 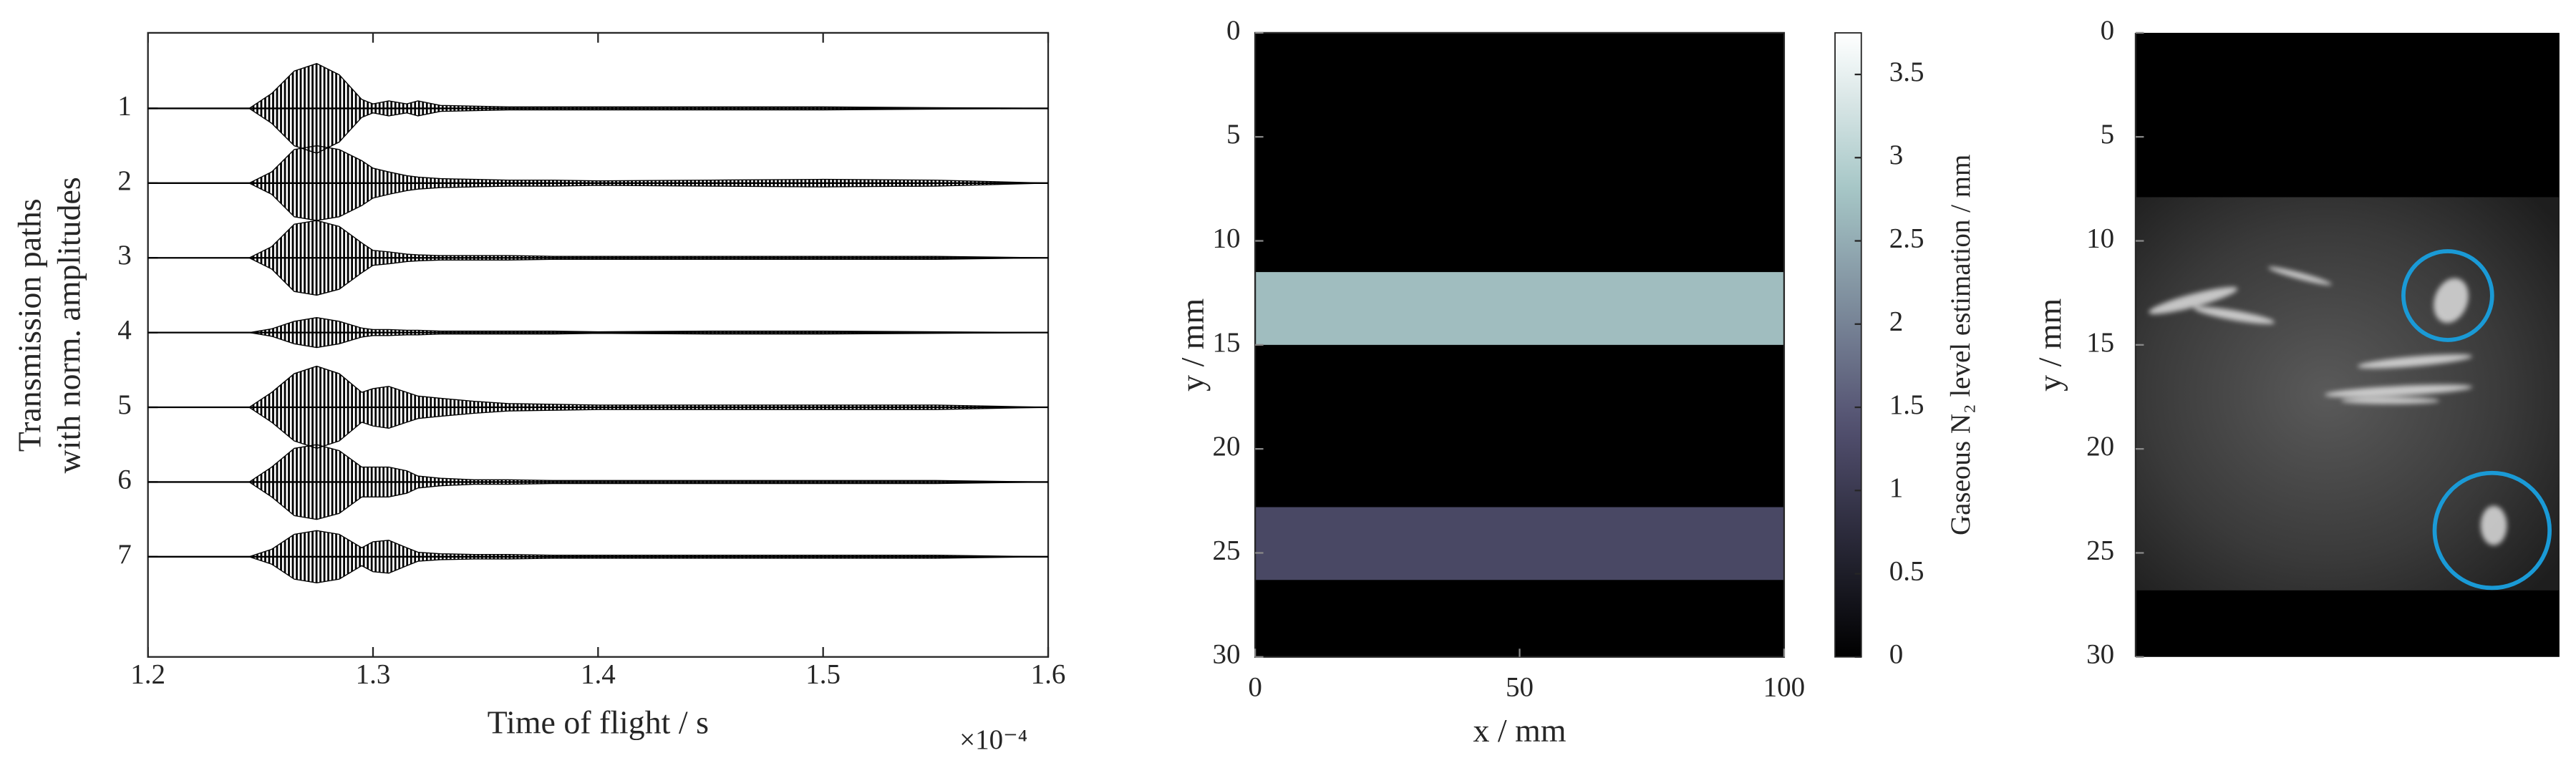 I want to click on colorbar-tick-label: 0.5, so click(x=1906, y=570).